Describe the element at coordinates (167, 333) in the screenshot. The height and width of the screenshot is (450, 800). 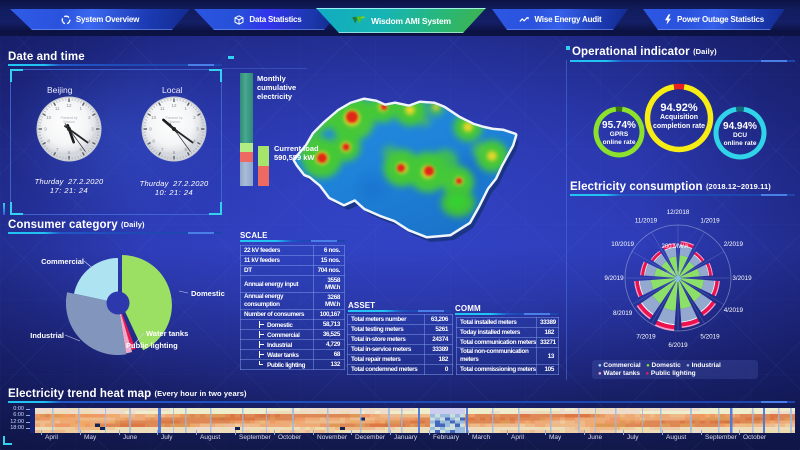
I see `svg-text: Water tanks` at that location.